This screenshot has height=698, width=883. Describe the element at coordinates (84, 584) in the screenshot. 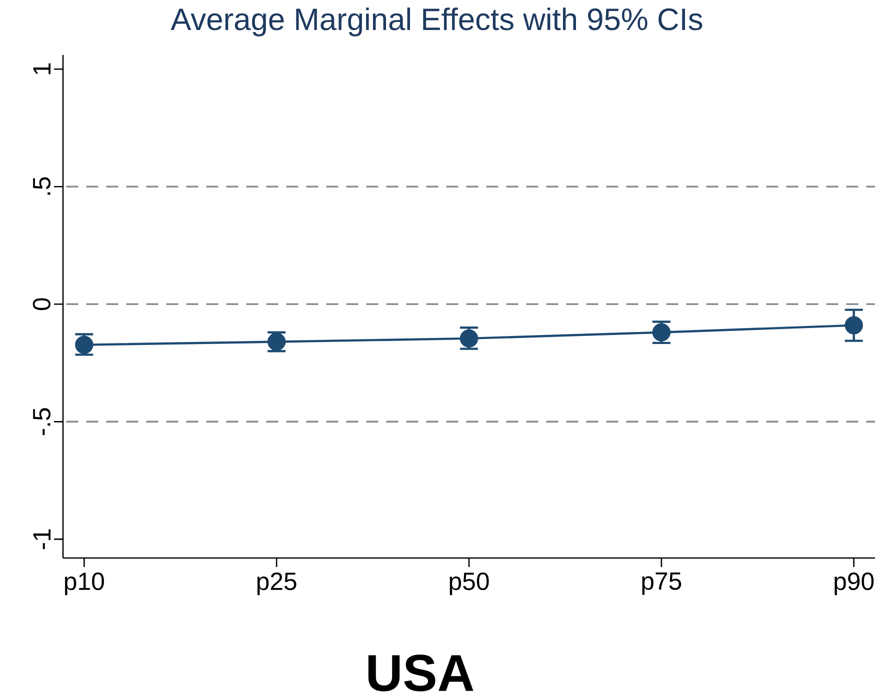

I see `x-tick-label: p10` at that location.